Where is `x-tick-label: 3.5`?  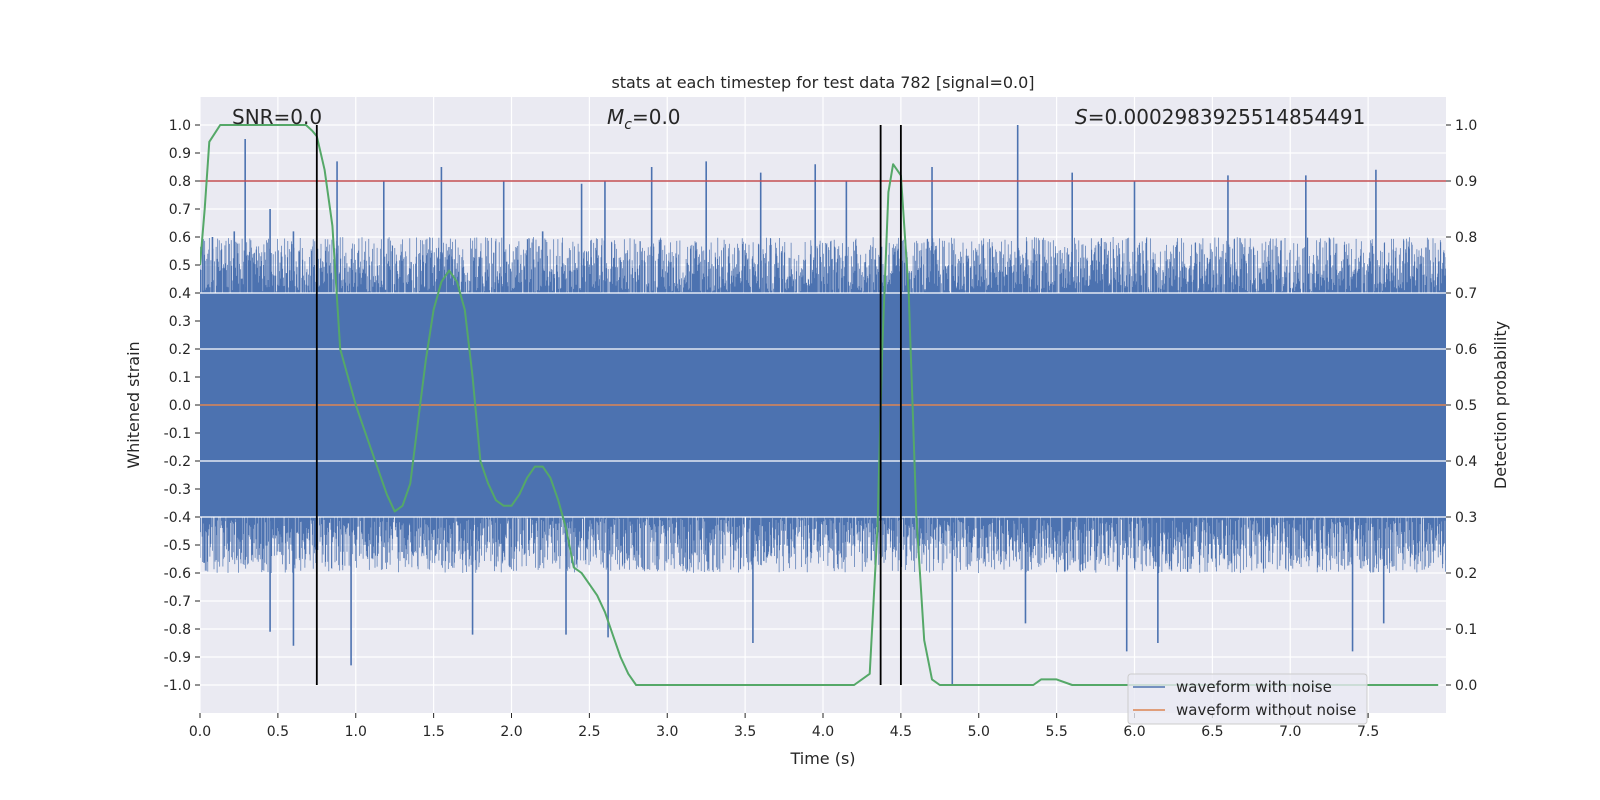
x-tick-label: 3.5 is located at coordinates (745, 732).